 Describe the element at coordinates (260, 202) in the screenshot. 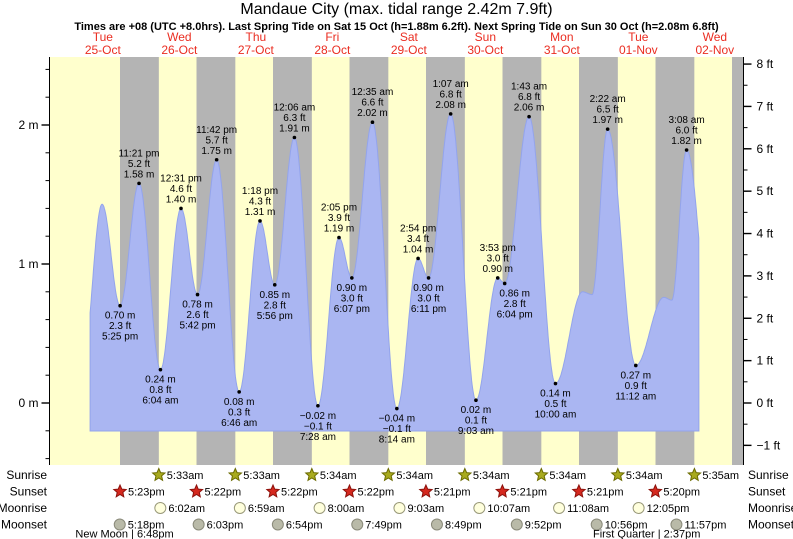

I see `high-tide-label: 1:18 pm4.3 ft1.31 m` at that location.